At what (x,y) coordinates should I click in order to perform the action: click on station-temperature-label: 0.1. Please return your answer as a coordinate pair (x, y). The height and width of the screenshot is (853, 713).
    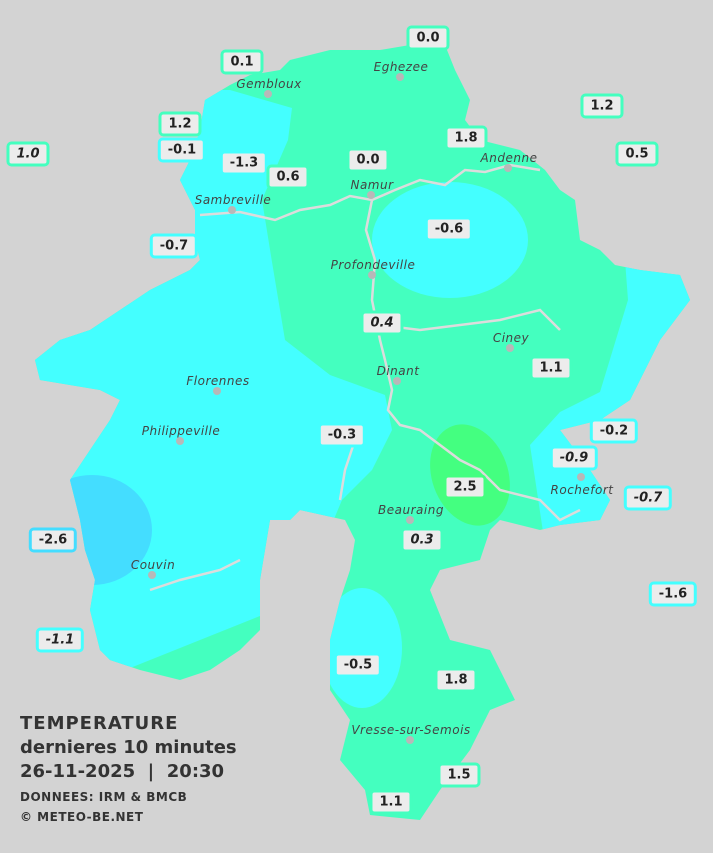
    Looking at the image, I should click on (242, 62).